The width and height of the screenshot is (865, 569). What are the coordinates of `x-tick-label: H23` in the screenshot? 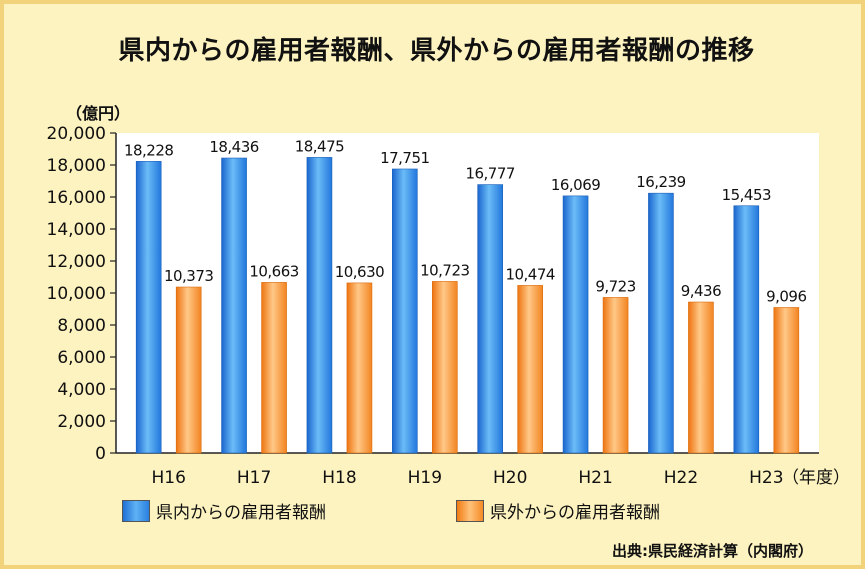 It's located at (766, 478).